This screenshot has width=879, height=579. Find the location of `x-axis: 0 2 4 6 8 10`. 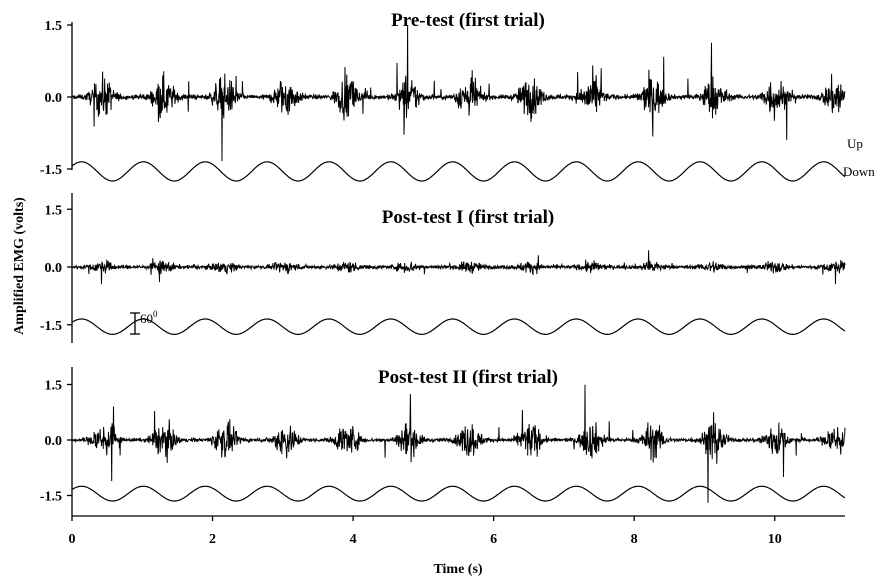

x-axis: 0 2 4 6 8 10 is located at coordinates (457, 531).